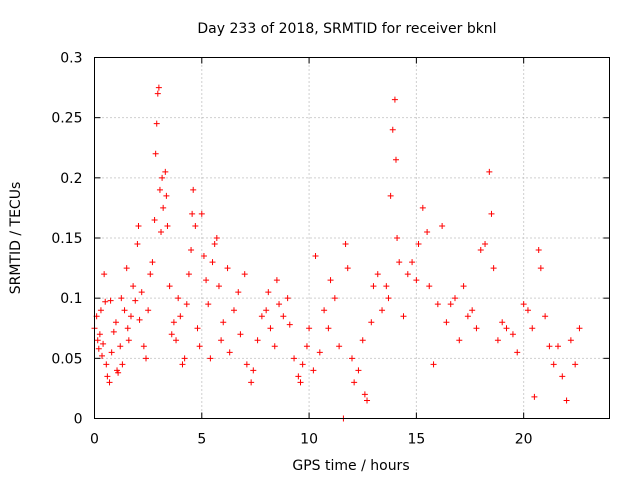 Image resolution: width=640 pixels, height=480 pixels. I want to click on y-tick-label: 0.2, so click(71, 179).